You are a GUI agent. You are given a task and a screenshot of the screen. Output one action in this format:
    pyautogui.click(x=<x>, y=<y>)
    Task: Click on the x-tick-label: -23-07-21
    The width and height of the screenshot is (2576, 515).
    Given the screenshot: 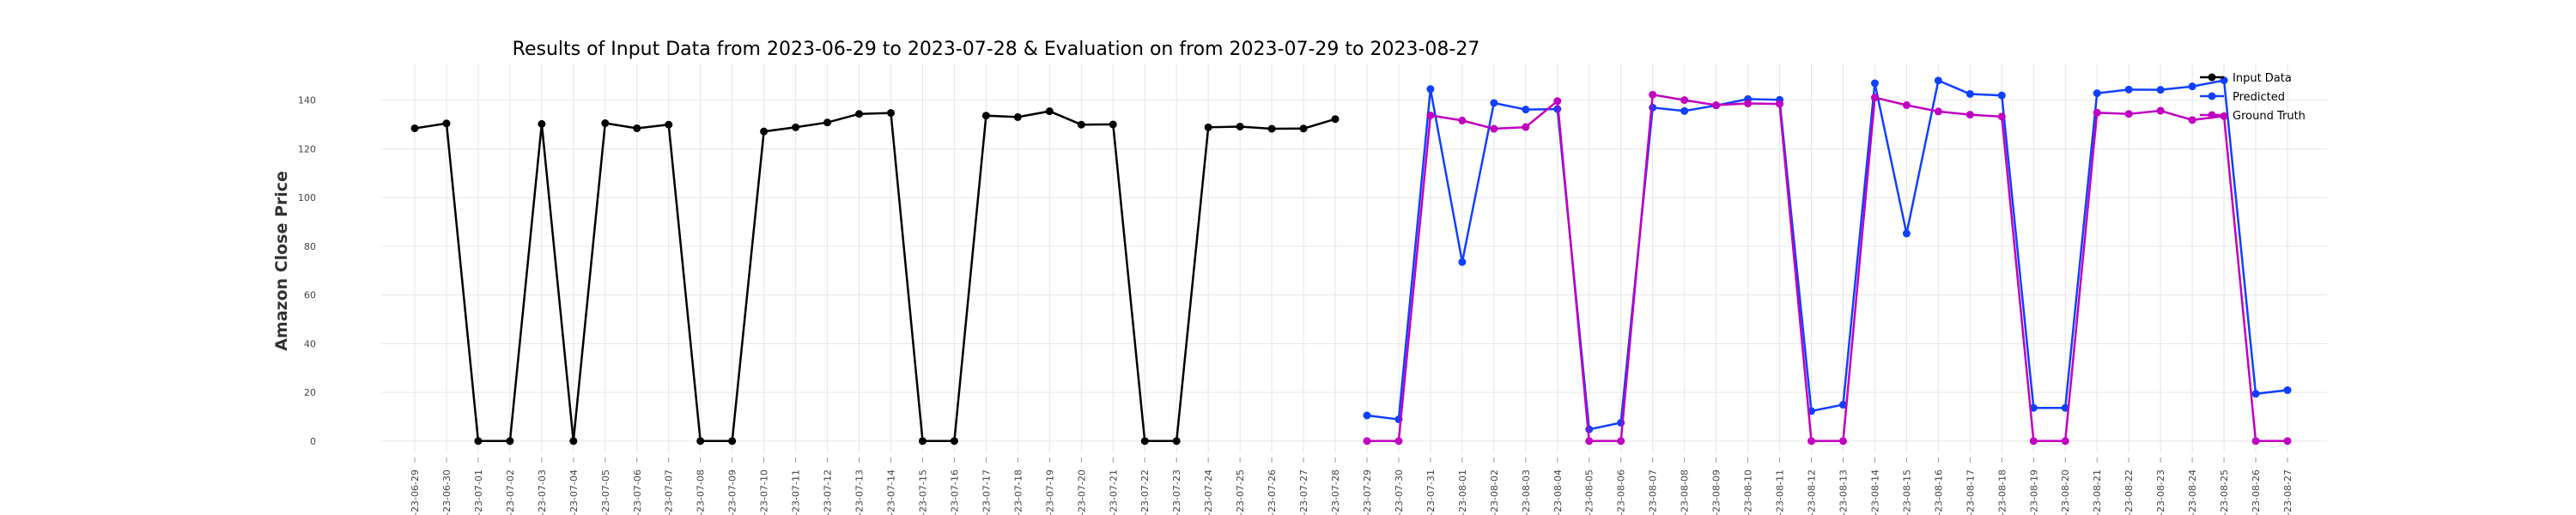 What is the action you would take?
    pyautogui.click(x=1113, y=492)
    